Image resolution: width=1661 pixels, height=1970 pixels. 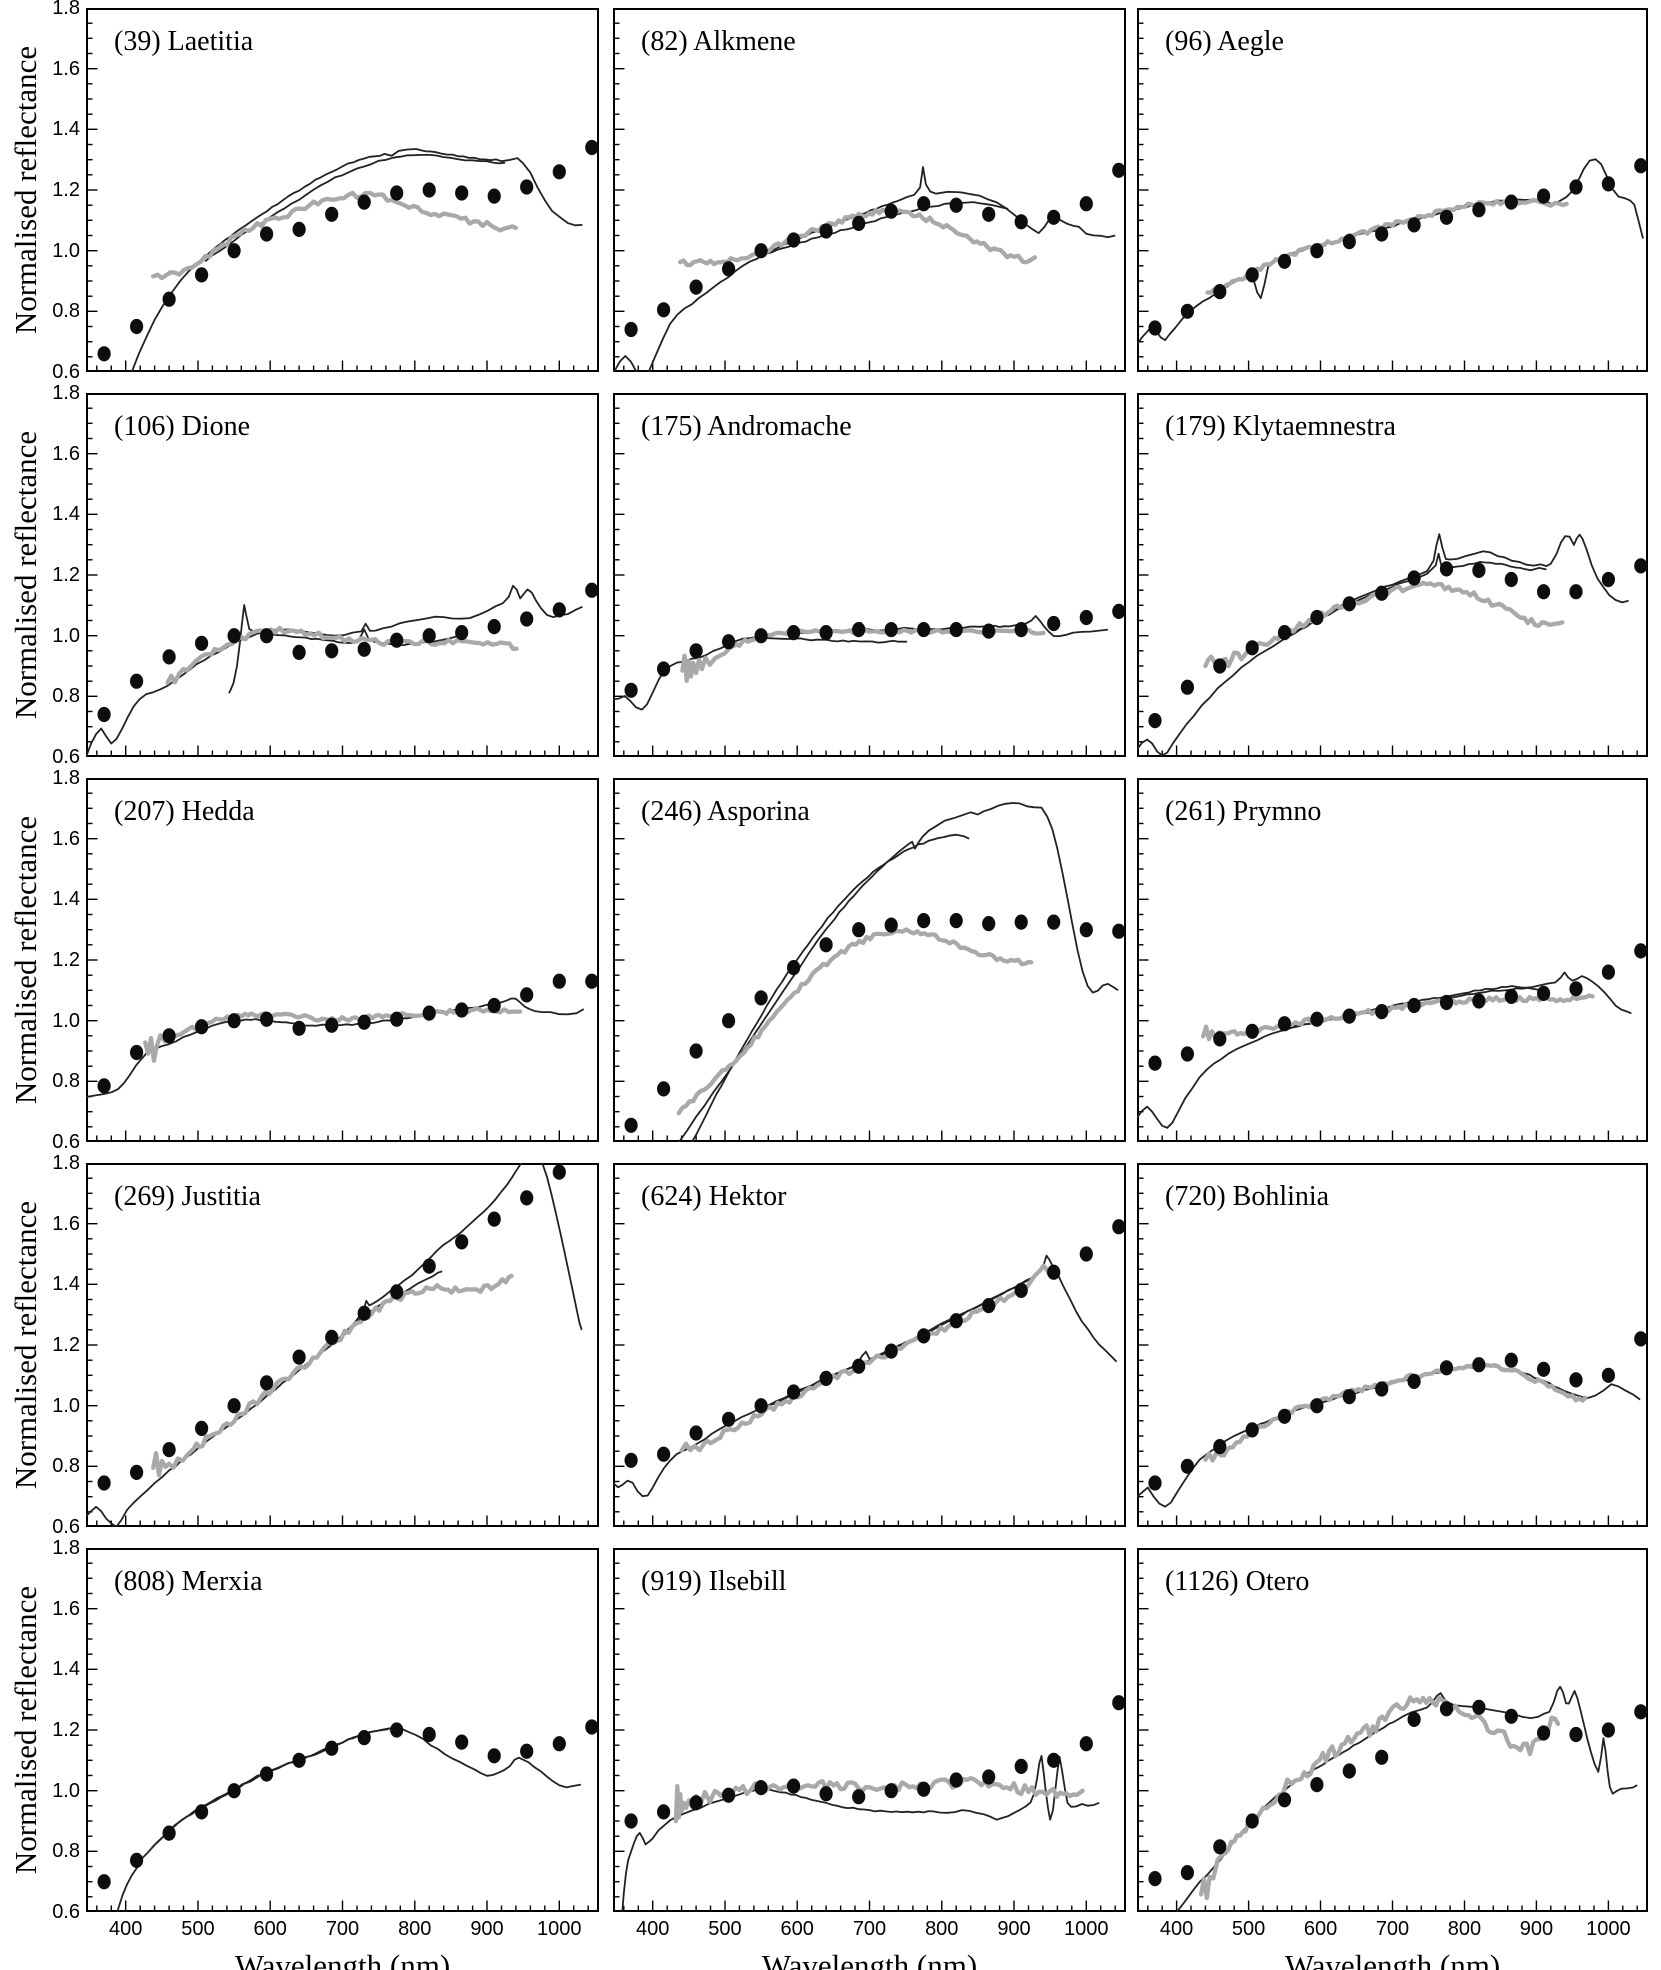 What do you see at coordinates (126, 1929) in the screenshot?
I see `x-tick-label: 400` at bounding box center [126, 1929].